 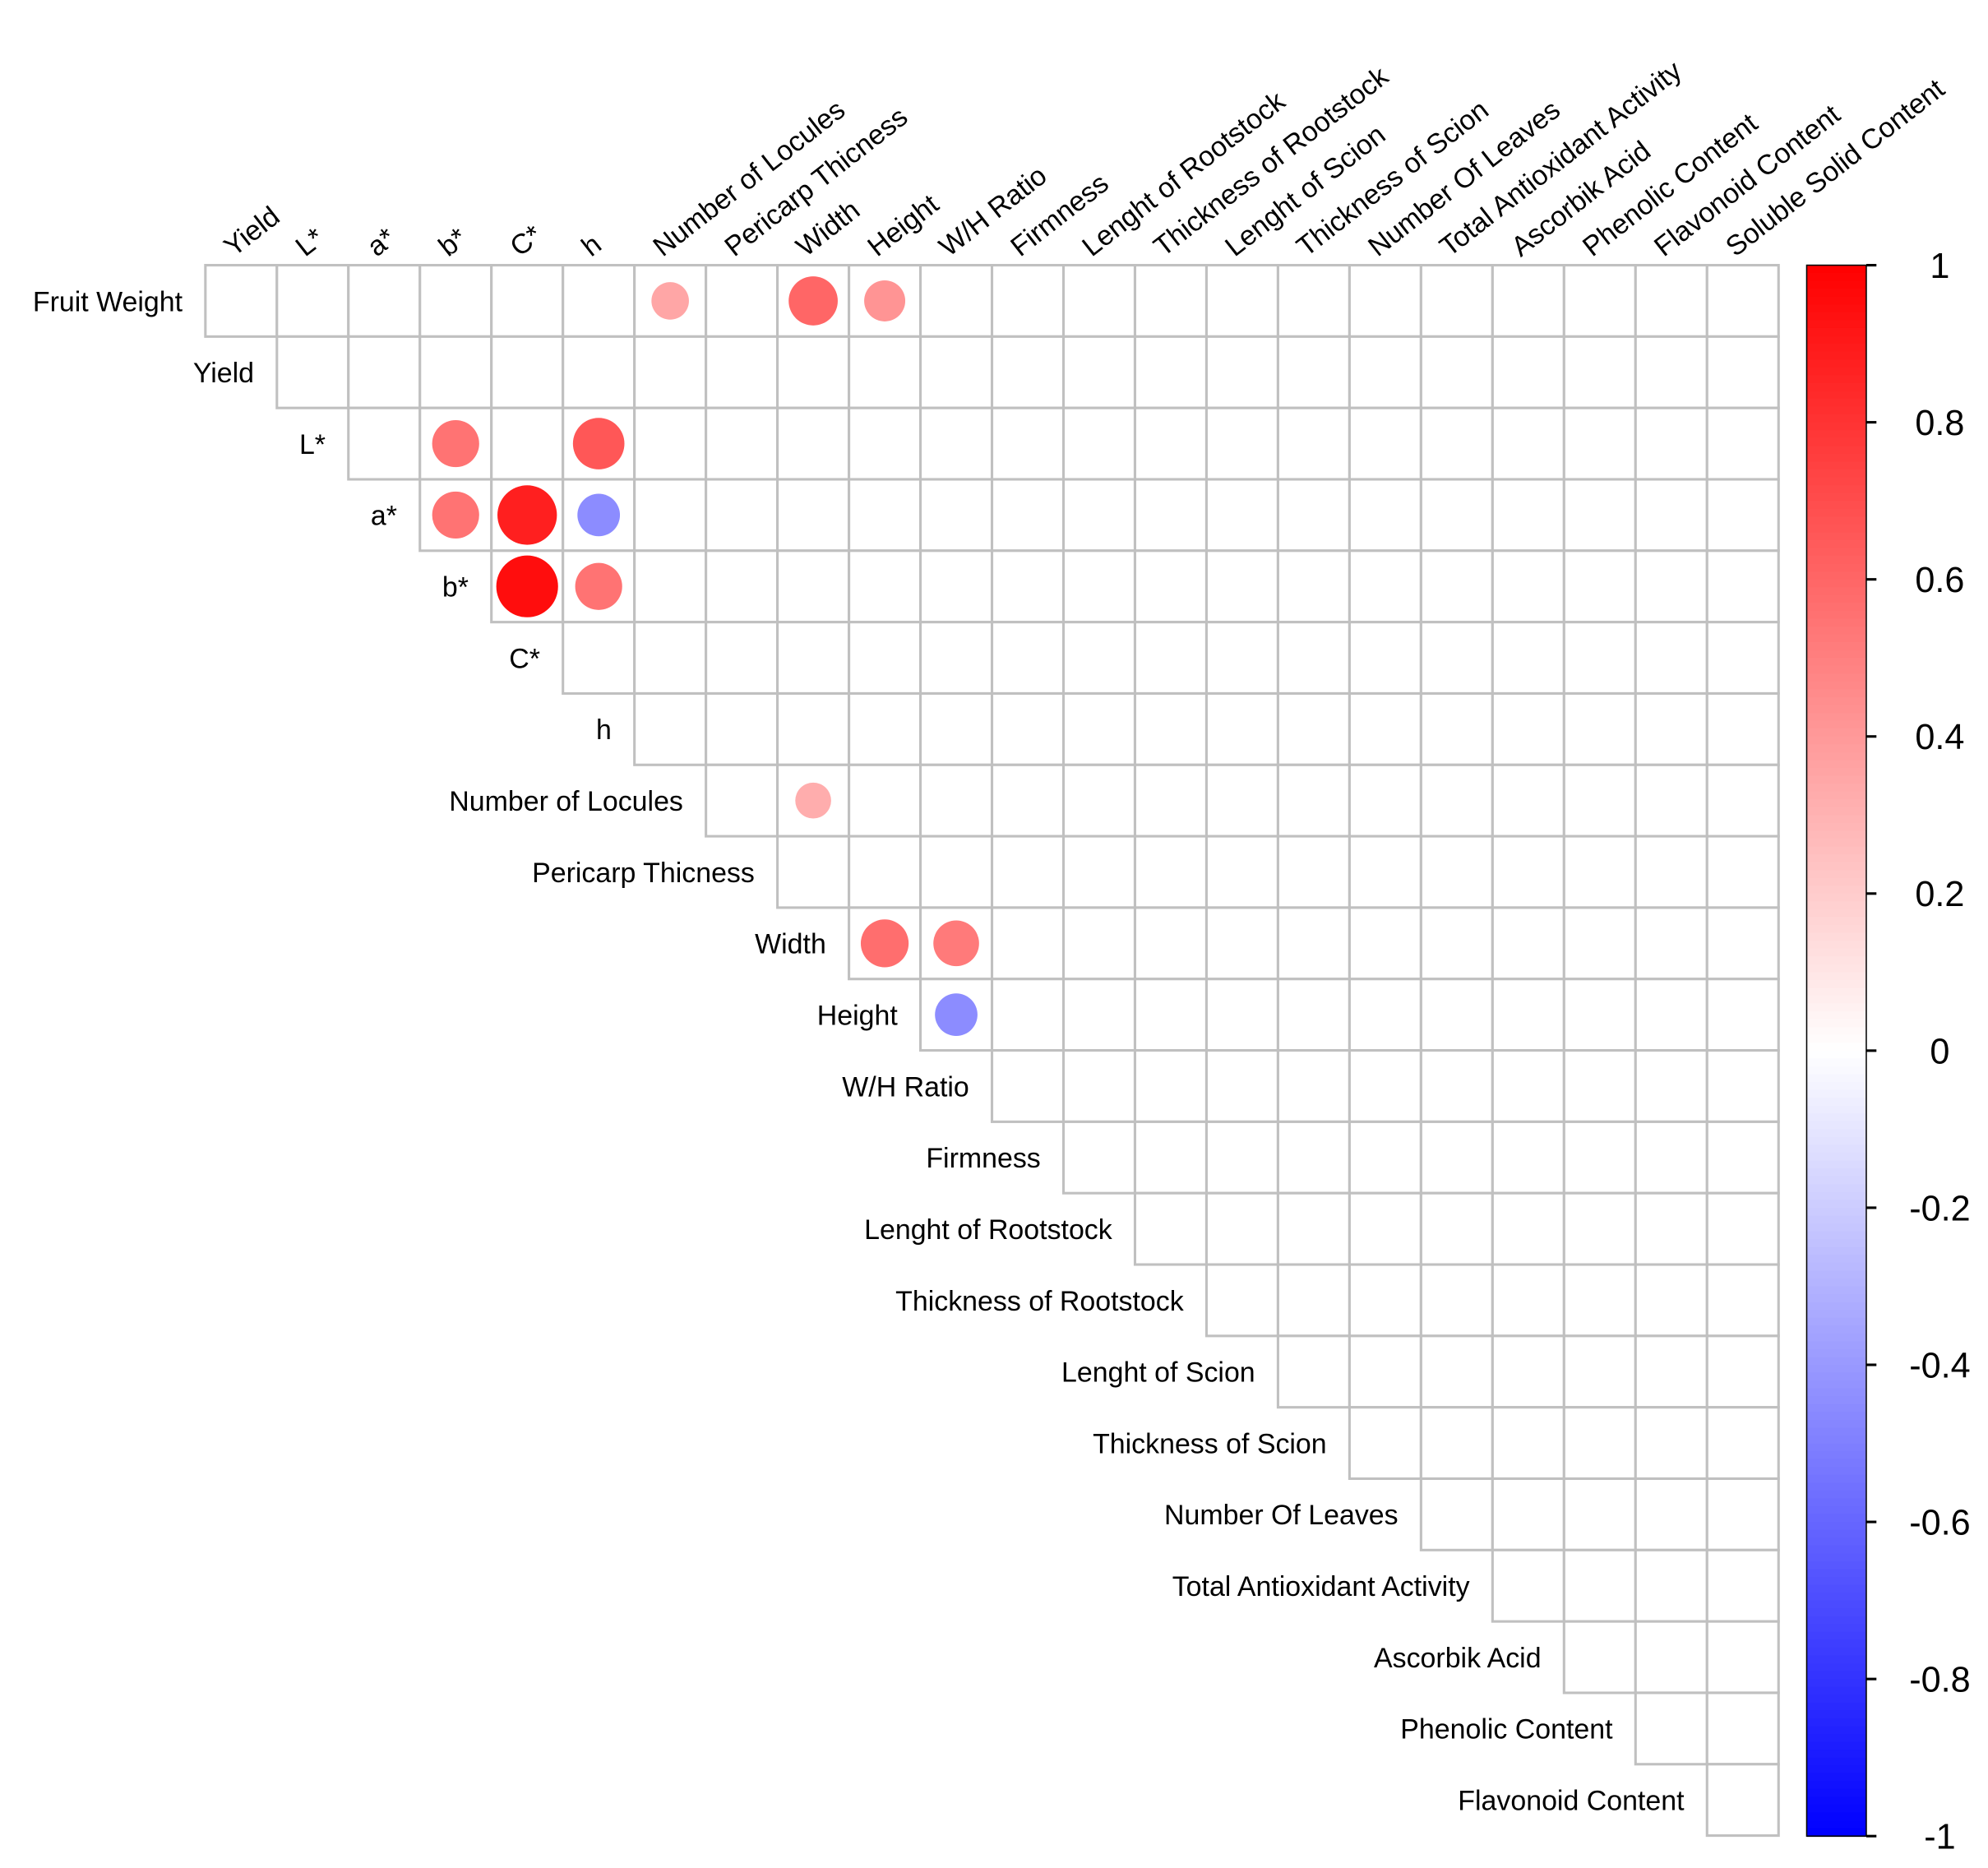 I want to click on row-label: Pericarp Thicness, so click(x=643, y=873).